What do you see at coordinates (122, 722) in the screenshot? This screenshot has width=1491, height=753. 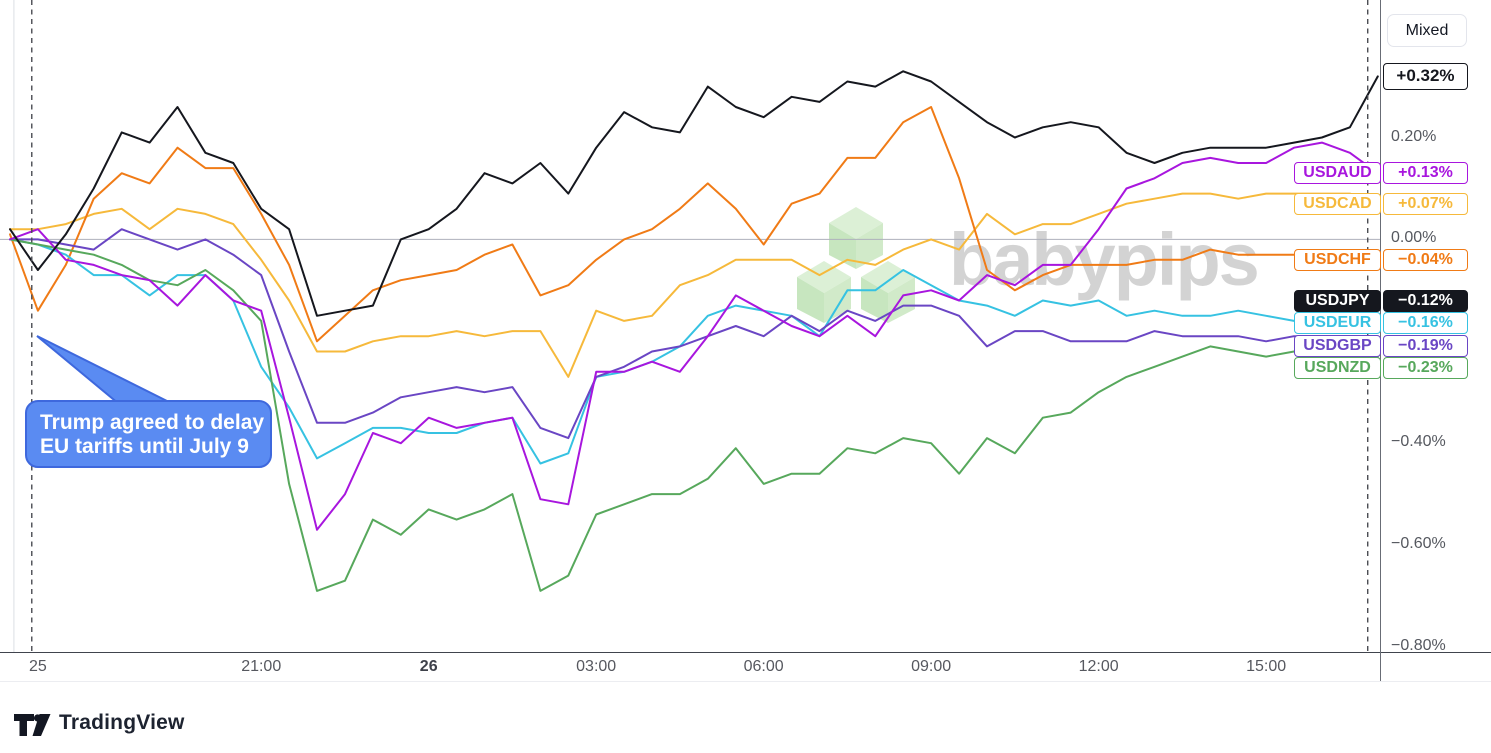 I see `tradingview-brand-text: TradingView` at bounding box center [122, 722].